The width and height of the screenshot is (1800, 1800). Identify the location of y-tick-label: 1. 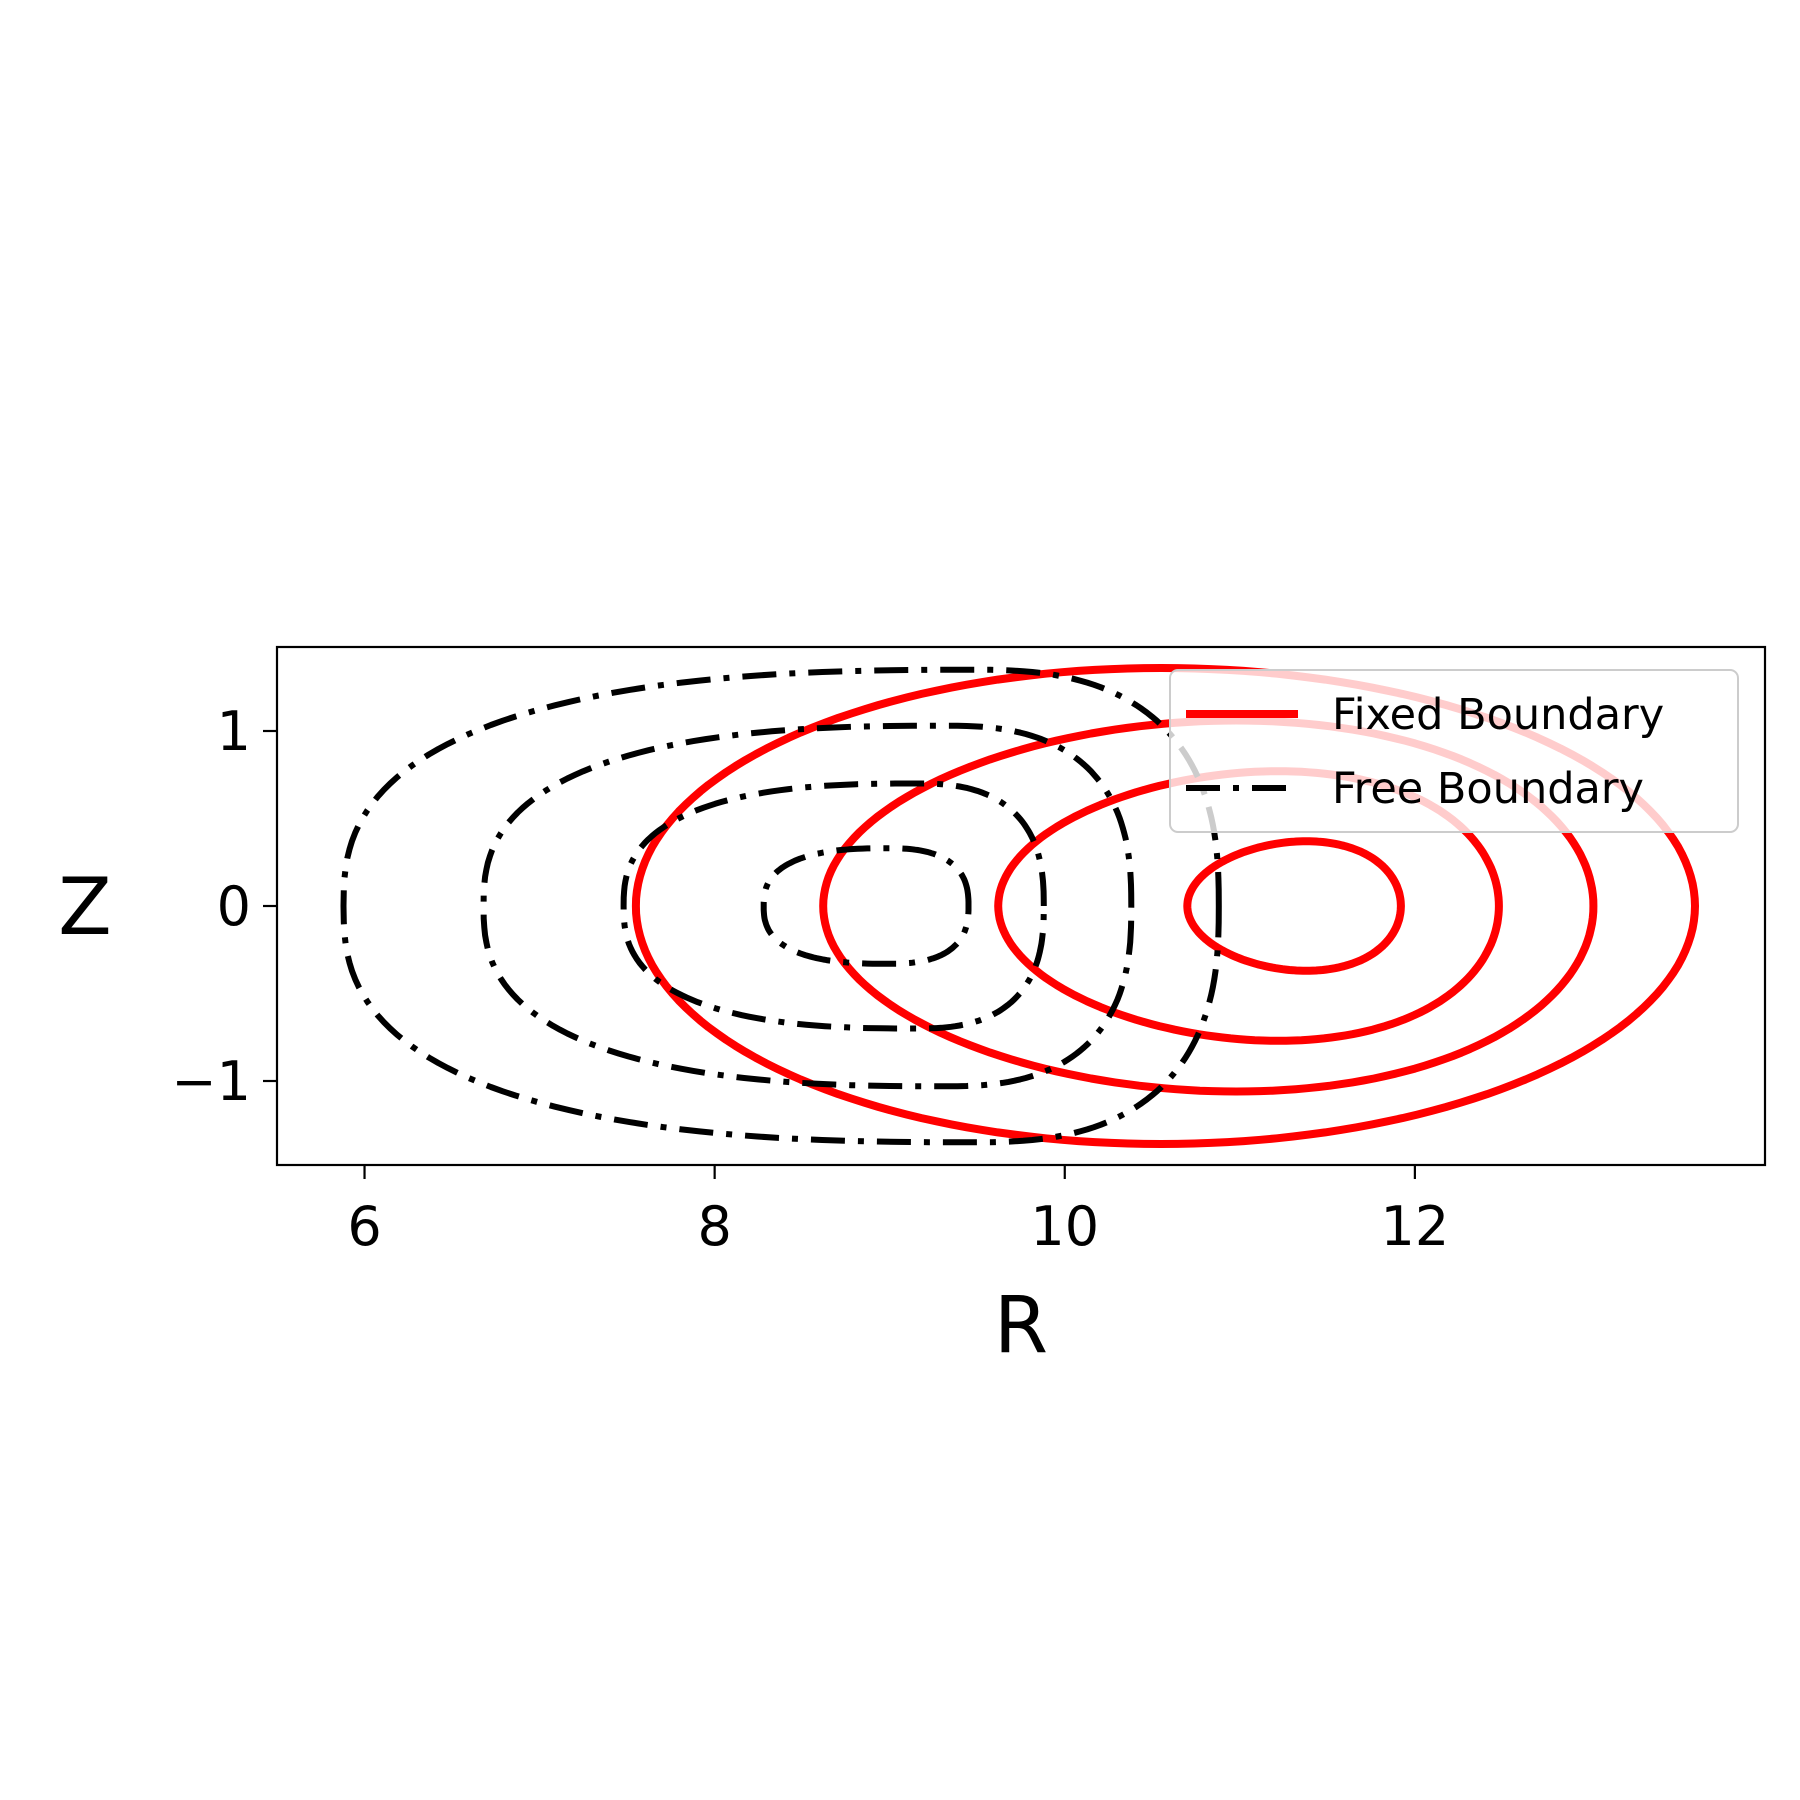
(234, 731).